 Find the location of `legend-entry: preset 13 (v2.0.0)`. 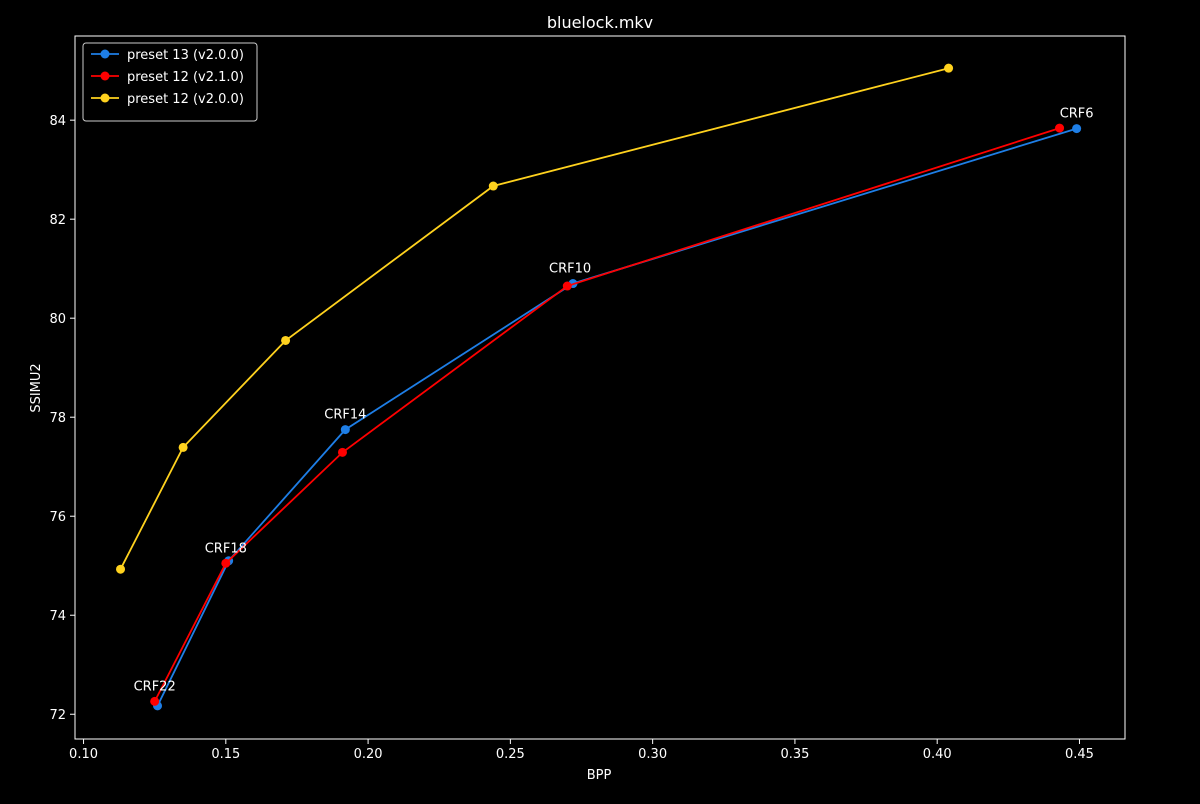

legend-entry: preset 13 (v2.0.0) is located at coordinates (185, 55).